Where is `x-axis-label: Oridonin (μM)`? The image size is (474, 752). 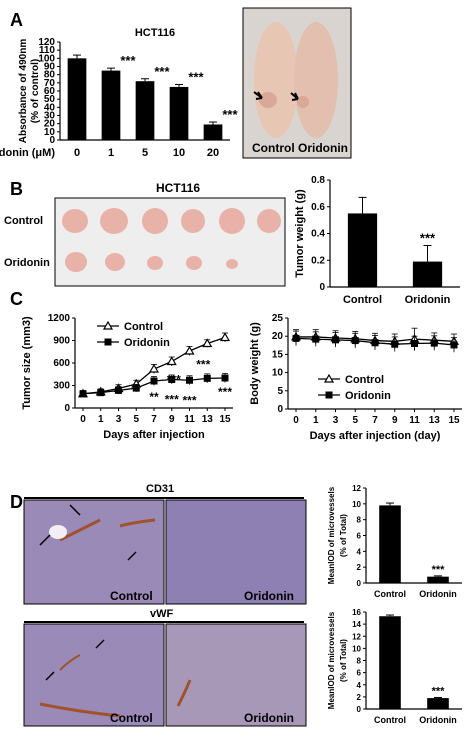
x-axis-label: Oridonin (μM) is located at coordinates (27, 153).